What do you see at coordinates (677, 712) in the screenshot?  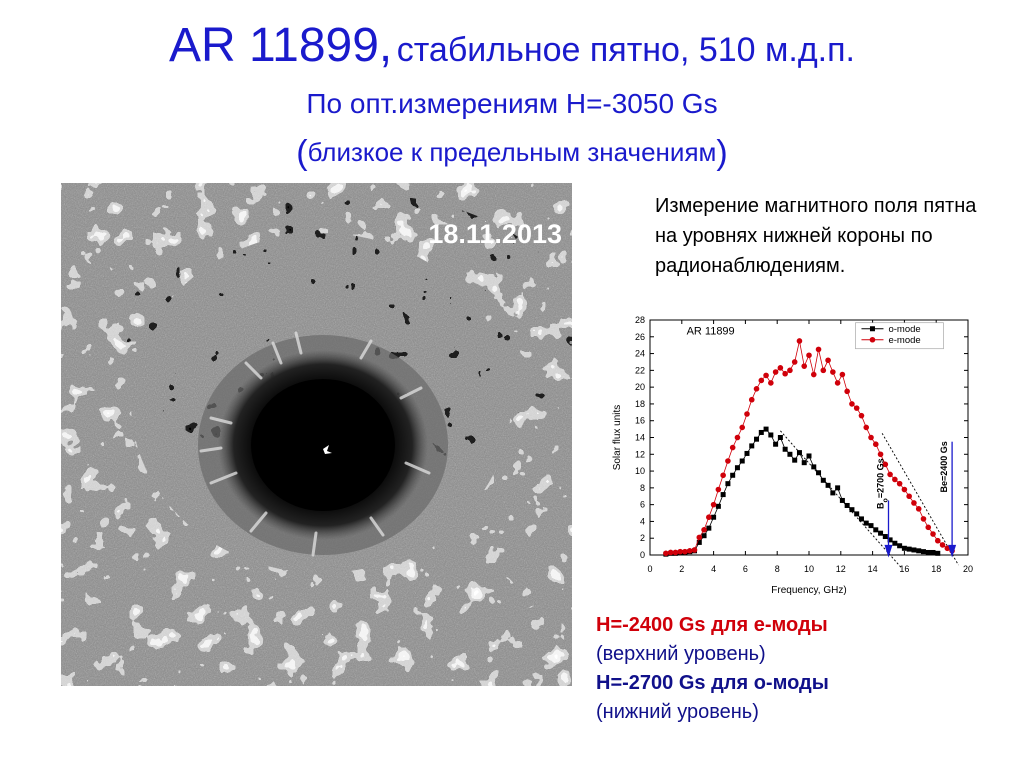 I see `o-mode-note: (нижний уровень)` at bounding box center [677, 712].